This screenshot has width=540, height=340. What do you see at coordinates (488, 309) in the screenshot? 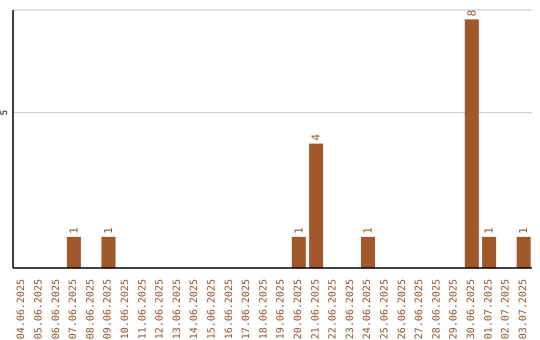
I see `x-tick-label: 01.07.2025` at bounding box center [488, 309].